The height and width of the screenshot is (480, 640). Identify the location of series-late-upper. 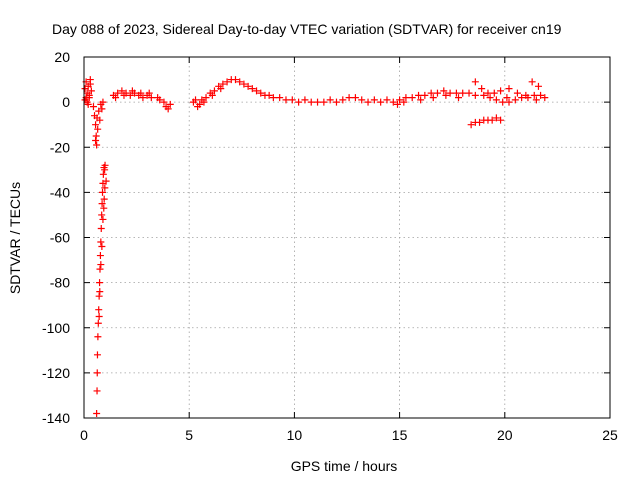
(506, 87).